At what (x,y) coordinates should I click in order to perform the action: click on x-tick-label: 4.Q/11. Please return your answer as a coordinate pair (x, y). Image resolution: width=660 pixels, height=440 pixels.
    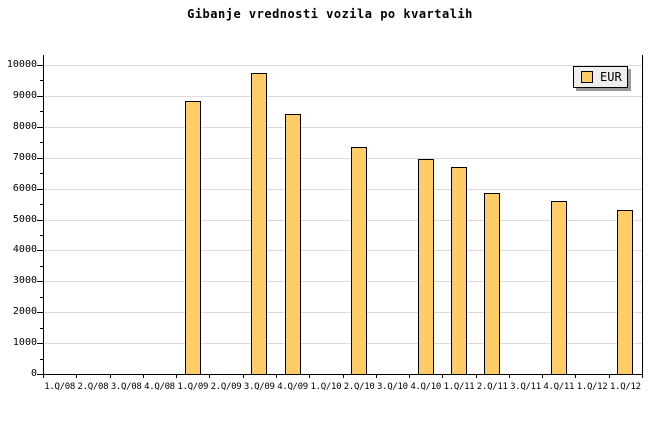
    Looking at the image, I should click on (559, 387).